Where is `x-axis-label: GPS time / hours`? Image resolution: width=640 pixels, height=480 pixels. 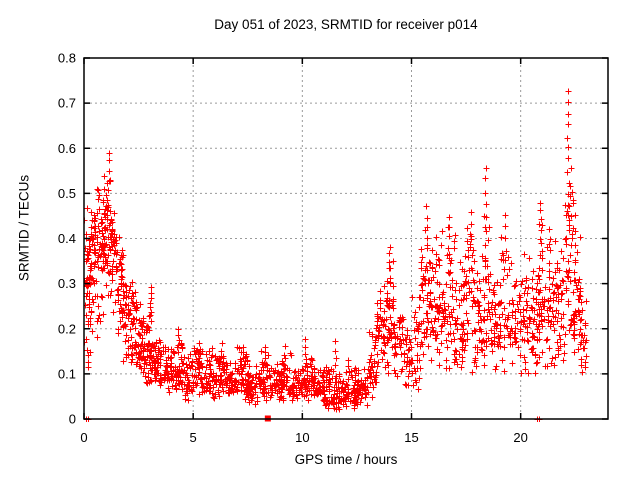 x-axis-label: GPS time / hours is located at coordinates (346, 459).